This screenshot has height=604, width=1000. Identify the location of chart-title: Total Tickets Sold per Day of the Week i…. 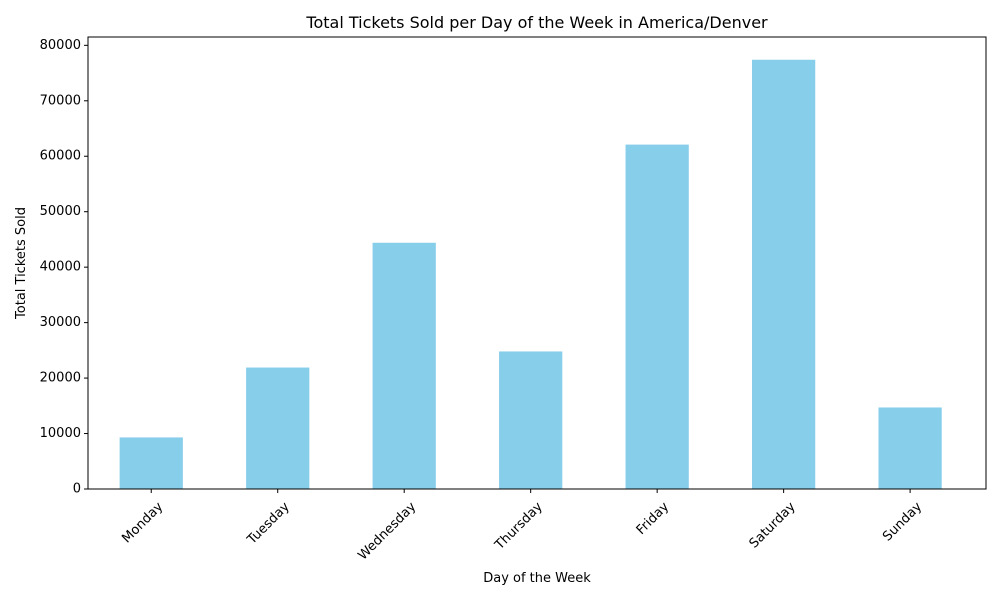
(536, 22).